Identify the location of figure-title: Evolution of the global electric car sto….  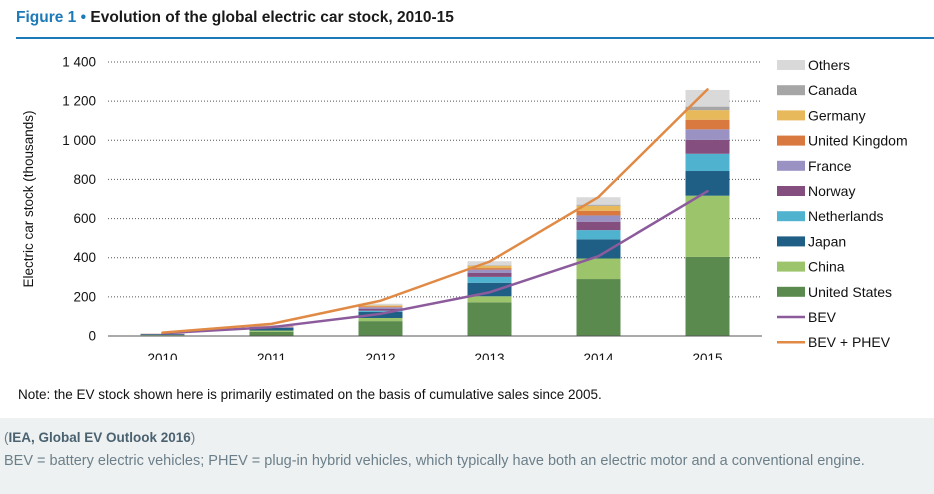
(272, 17).